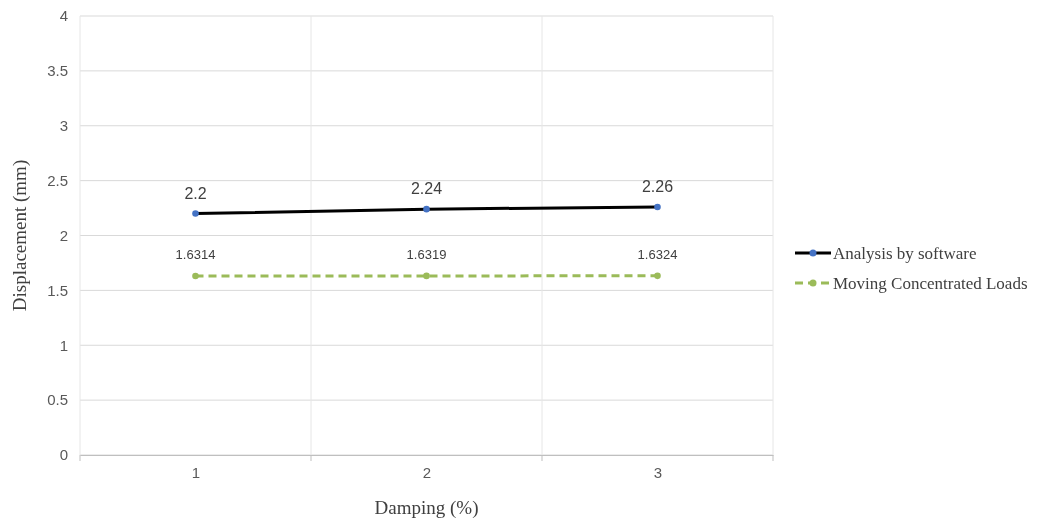  What do you see at coordinates (195, 254) in the screenshot?
I see `data-label: 1.6314` at bounding box center [195, 254].